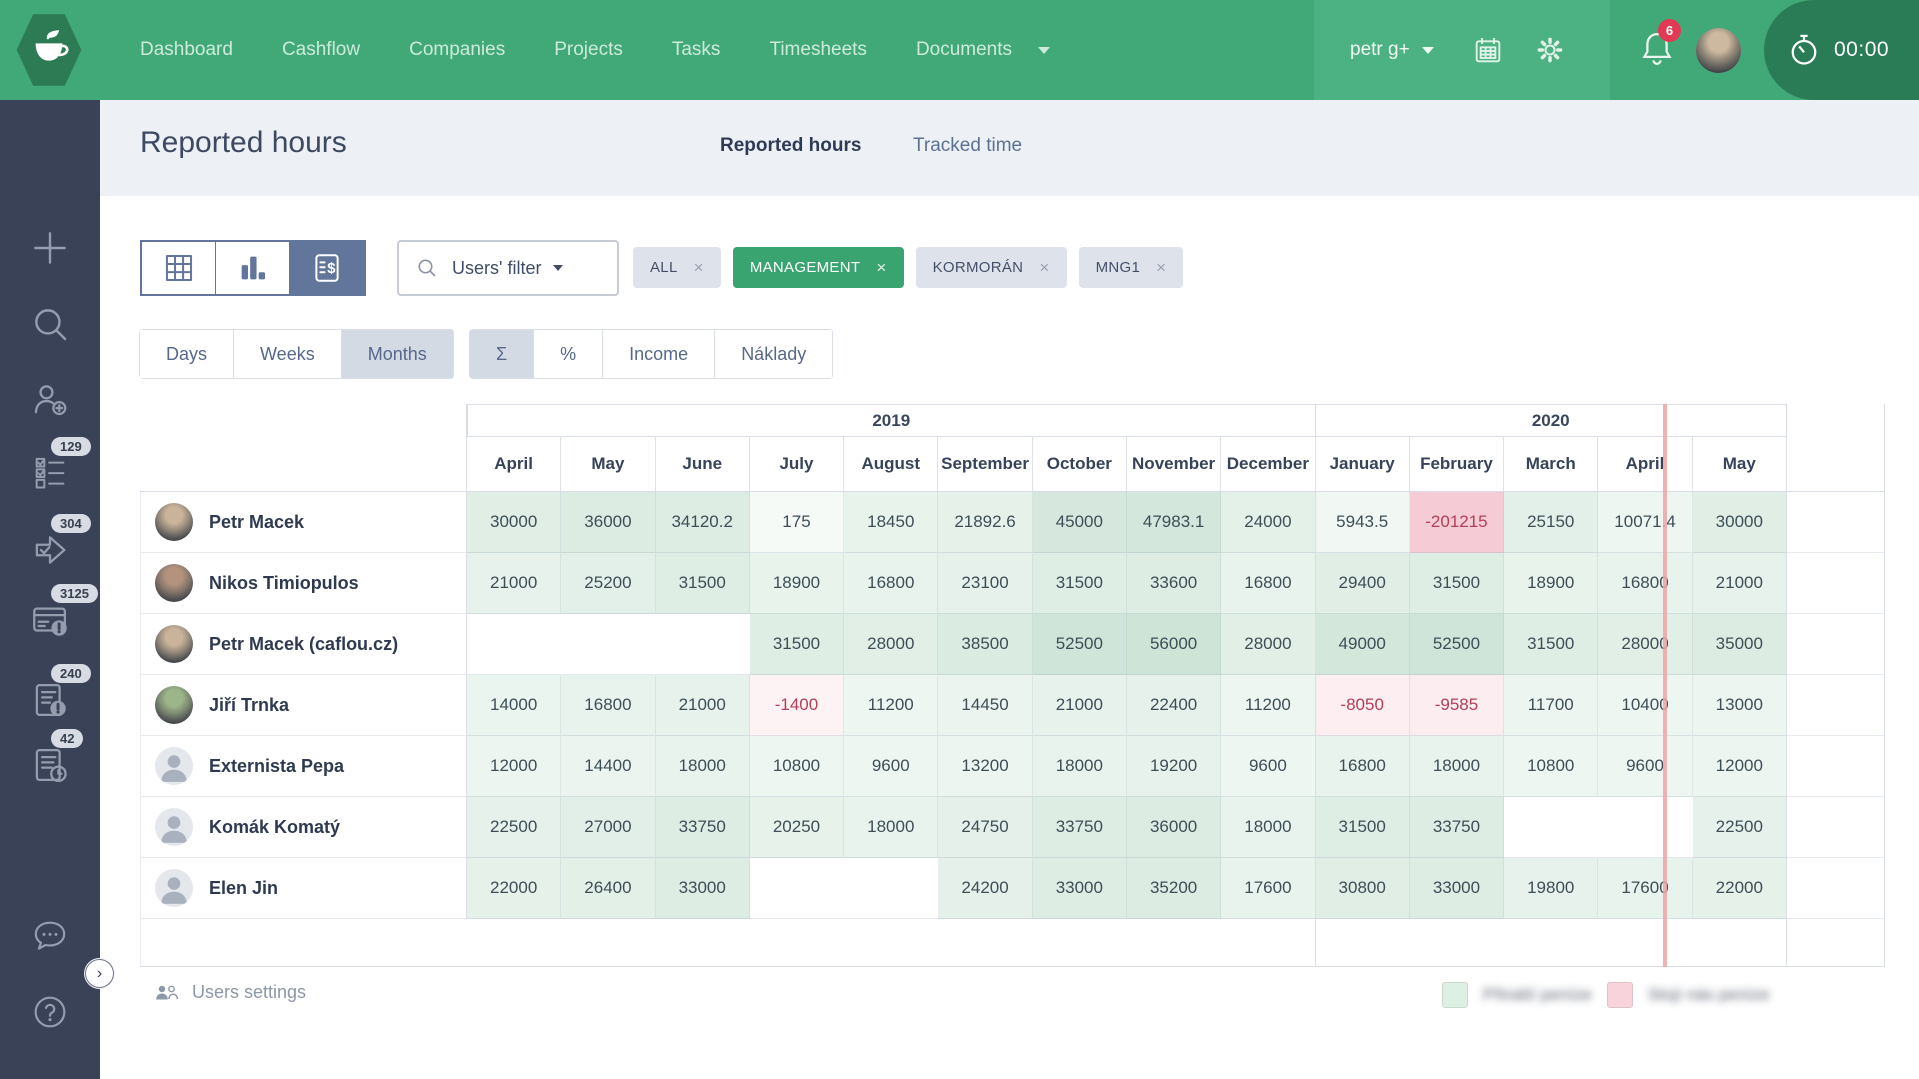  I want to click on table-row-user: Elen Jin, so click(303, 888).